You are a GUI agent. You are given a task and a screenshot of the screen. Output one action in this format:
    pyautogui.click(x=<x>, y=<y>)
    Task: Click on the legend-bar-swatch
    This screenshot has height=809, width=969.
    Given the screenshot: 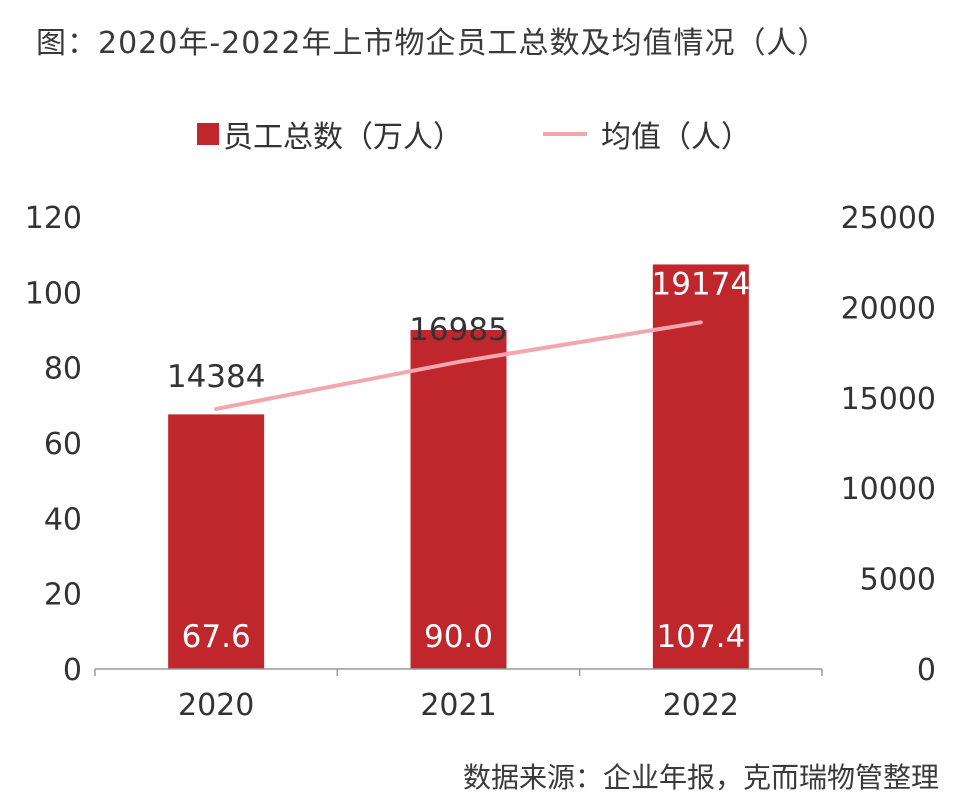 What is the action you would take?
    pyautogui.click(x=208, y=134)
    